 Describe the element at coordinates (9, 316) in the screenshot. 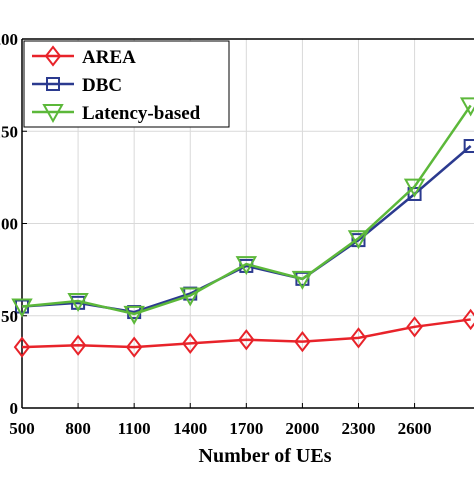

I see `y-tick-label: 50` at that location.